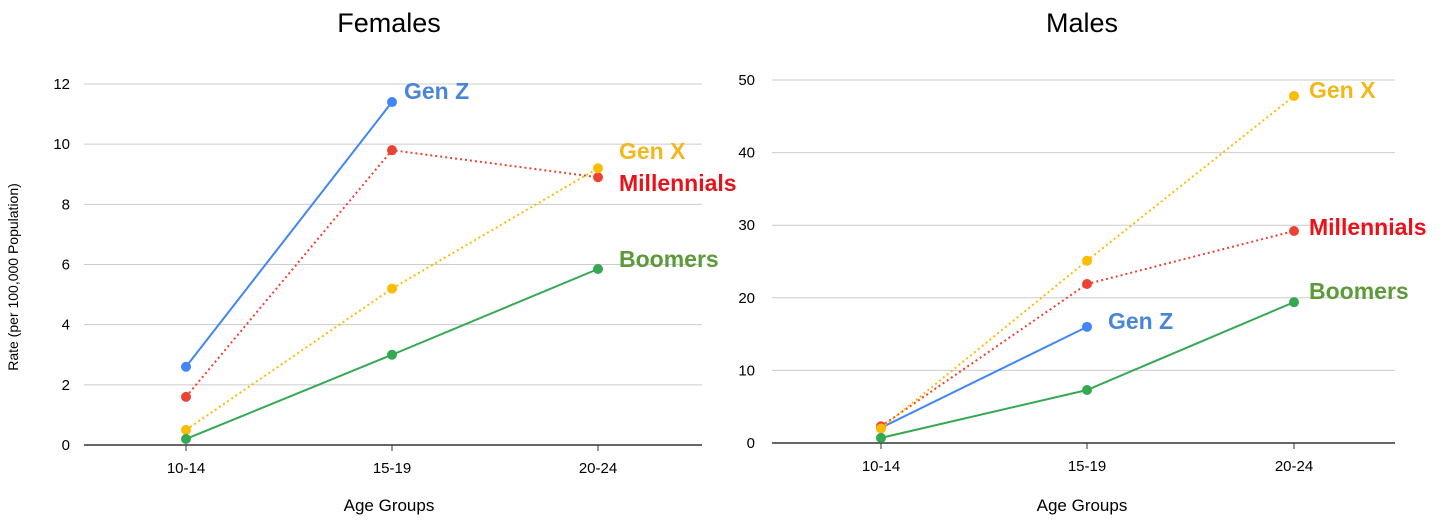 The image size is (1456, 521). What do you see at coordinates (1082, 23) in the screenshot?
I see `chart-title: Males` at bounding box center [1082, 23].